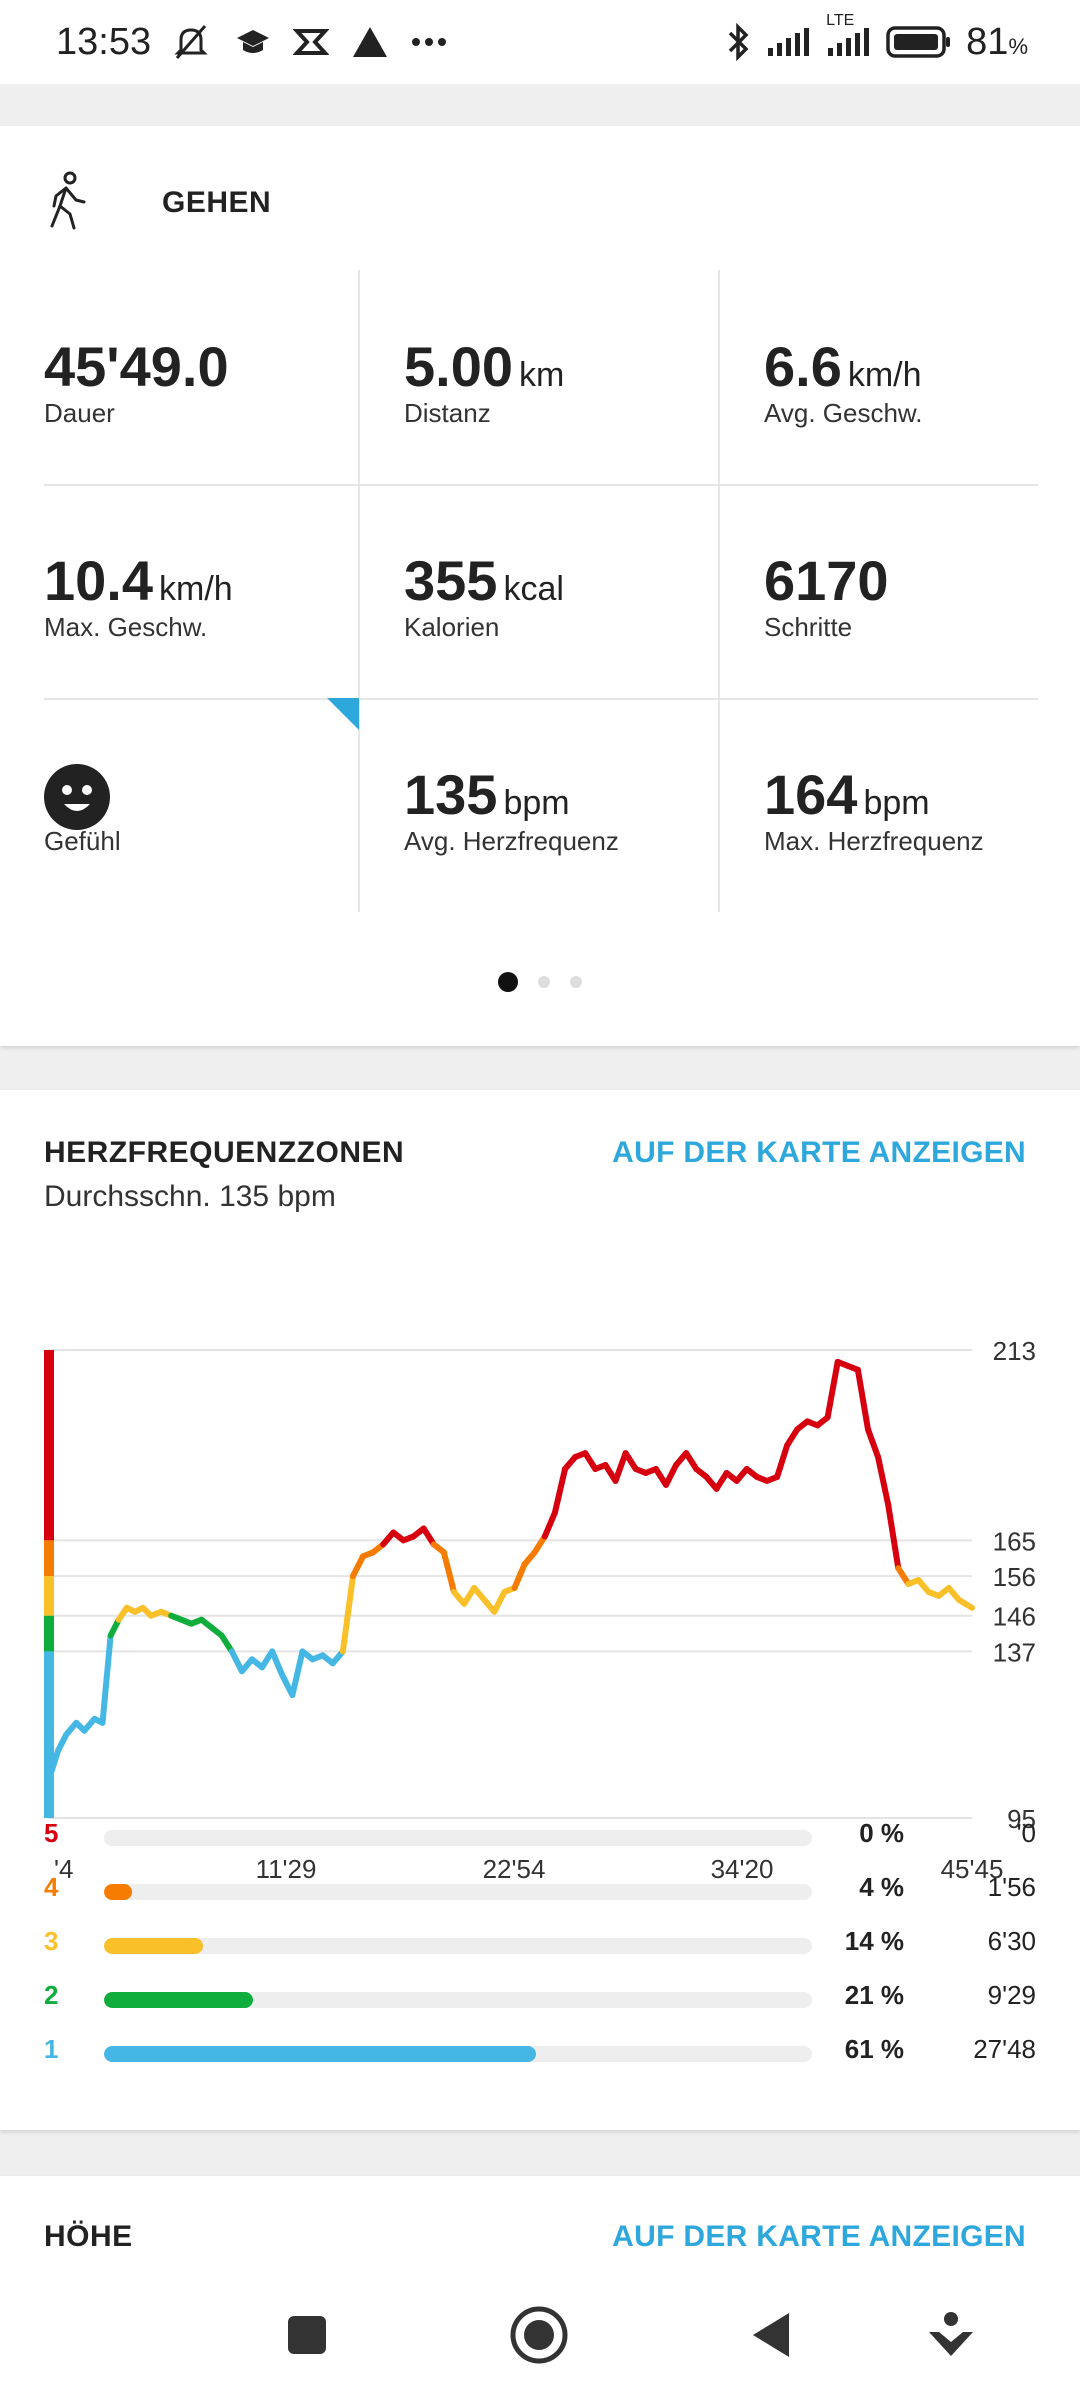  What do you see at coordinates (771, 2335) in the screenshot?
I see `back-triangle-icon` at bounding box center [771, 2335].